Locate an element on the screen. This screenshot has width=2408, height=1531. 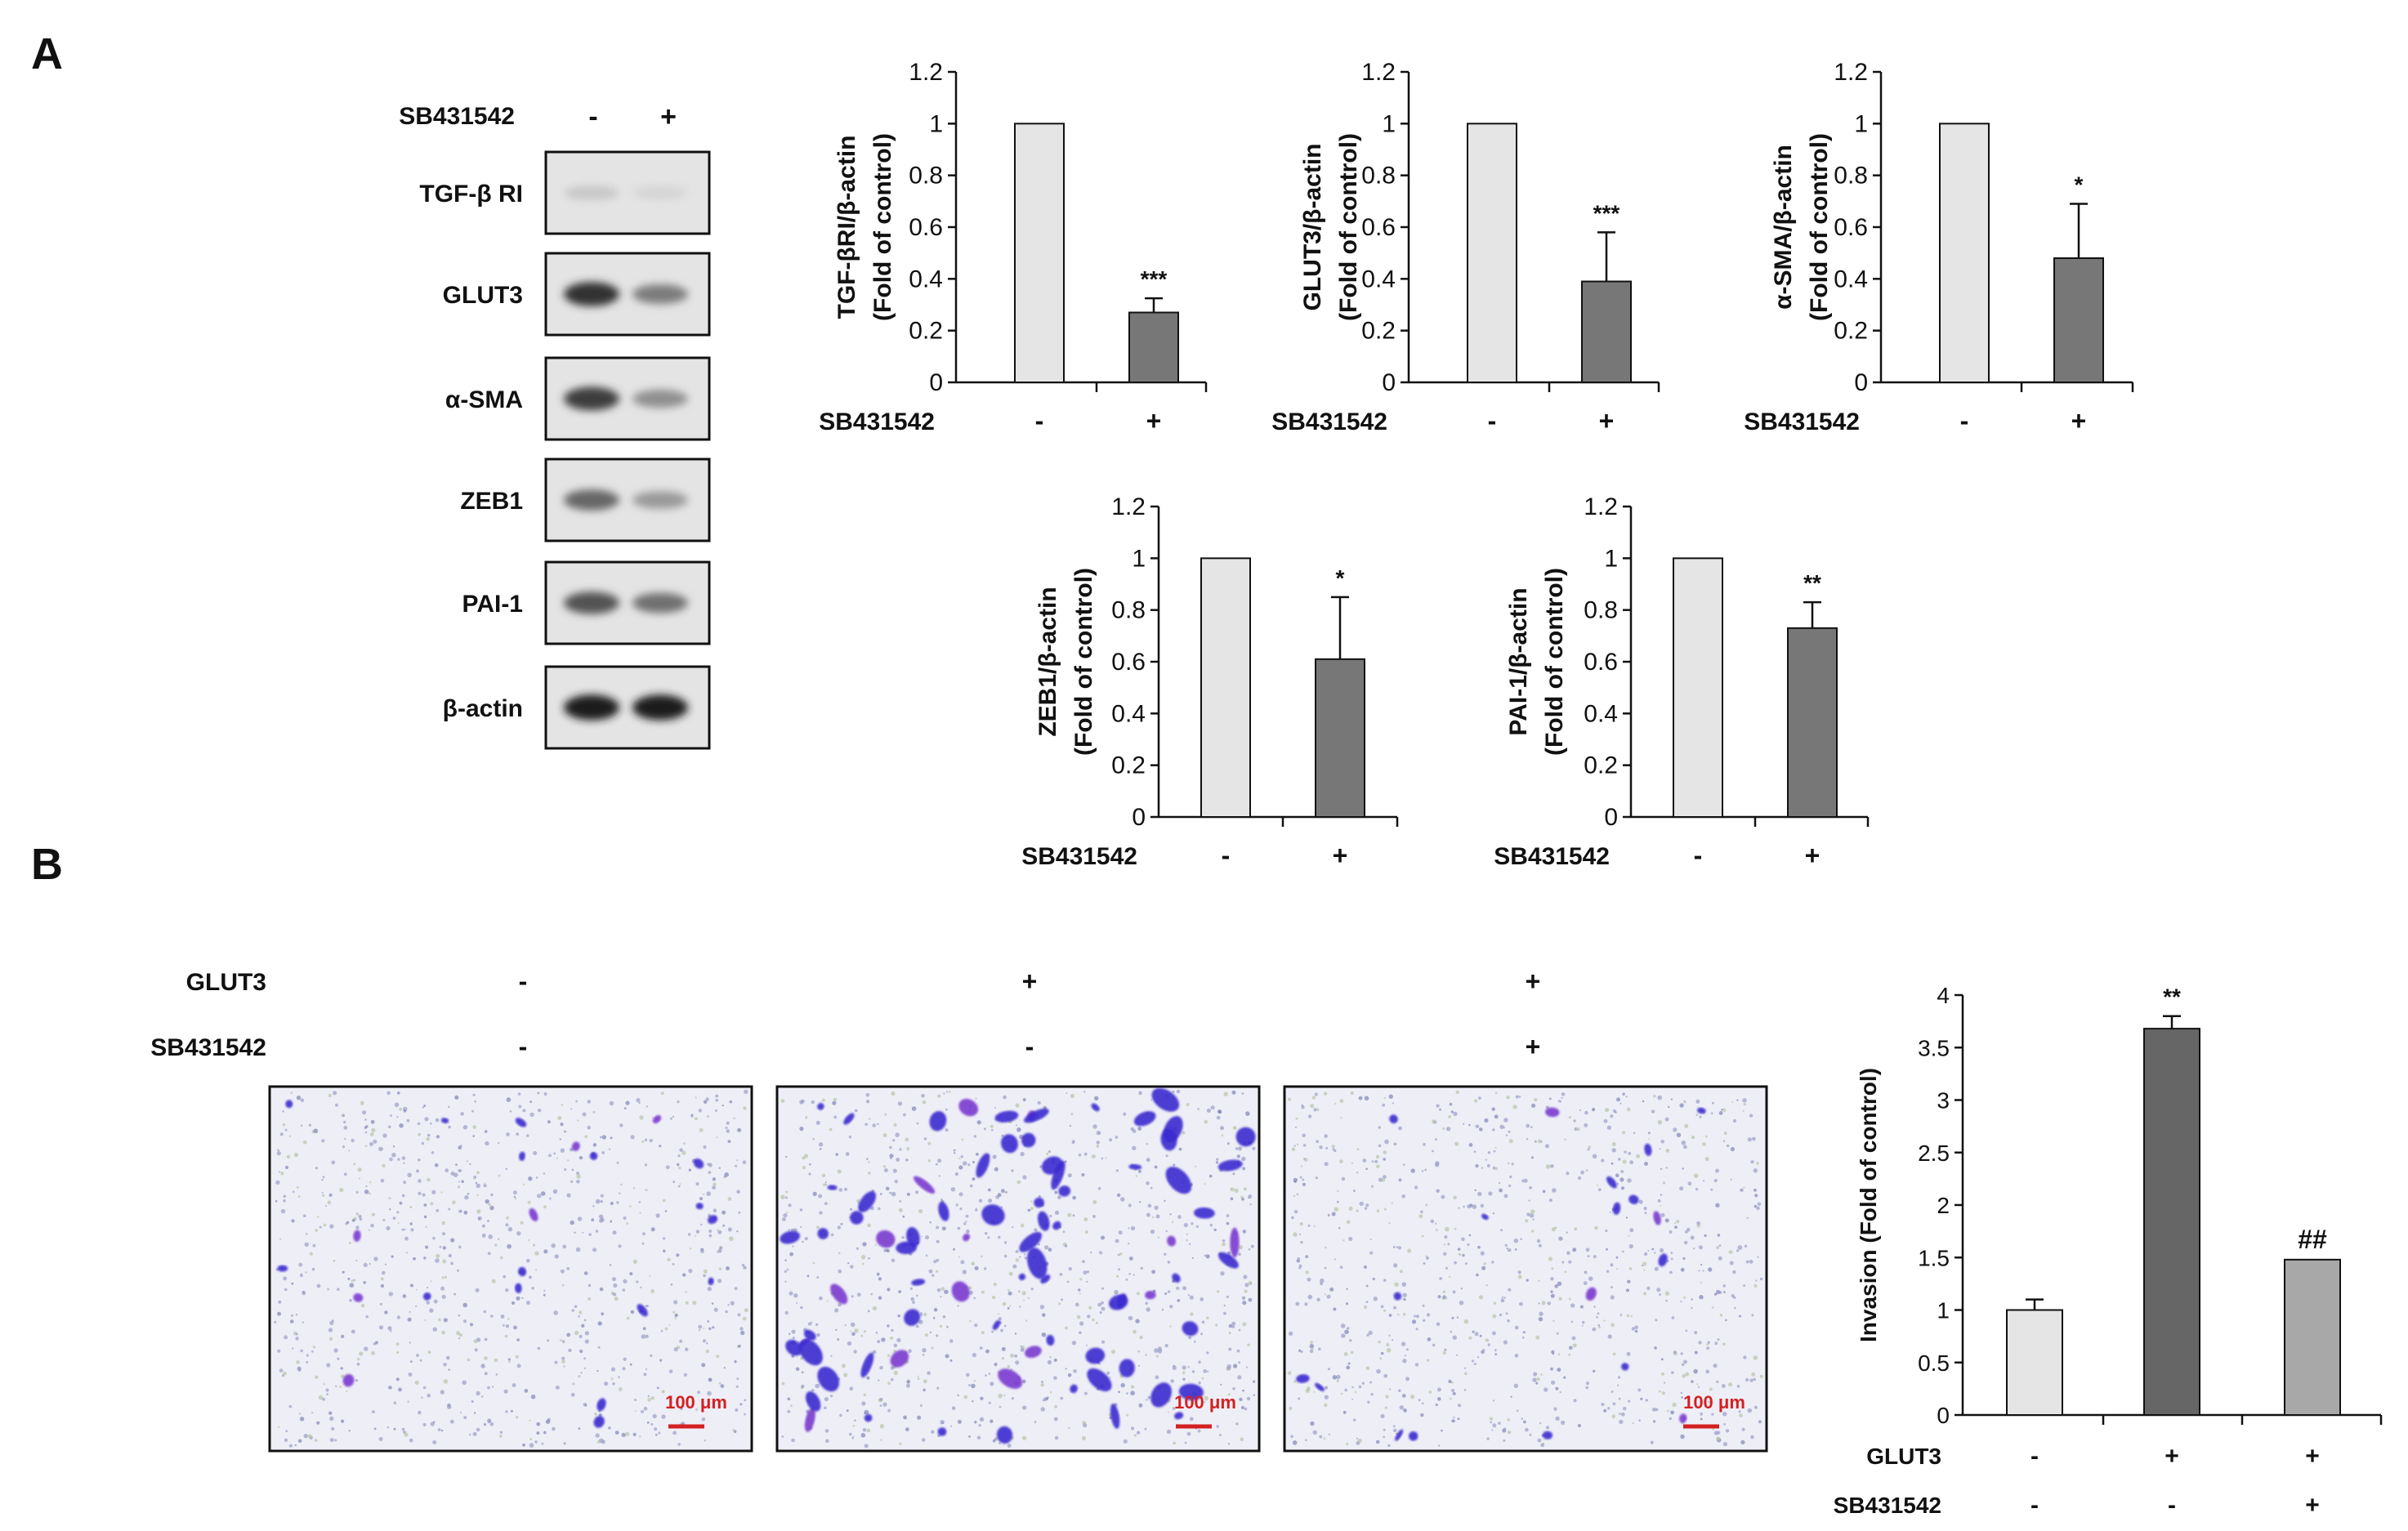
y-axis-label: TGF-βRI/β-actin is located at coordinates (846, 227).